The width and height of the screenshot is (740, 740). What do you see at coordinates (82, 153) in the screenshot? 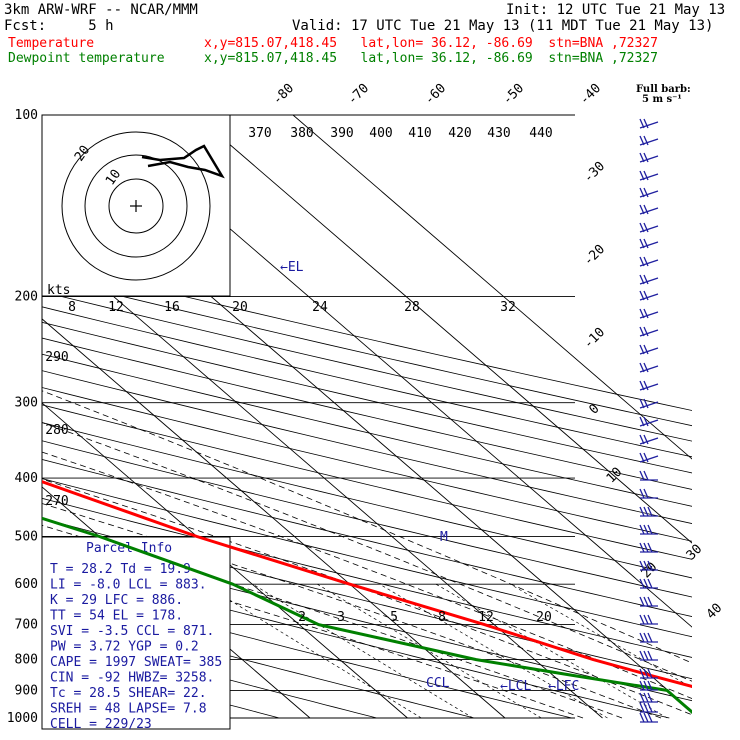
I see `hodograph-ring-label: 20` at bounding box center [82, 153].